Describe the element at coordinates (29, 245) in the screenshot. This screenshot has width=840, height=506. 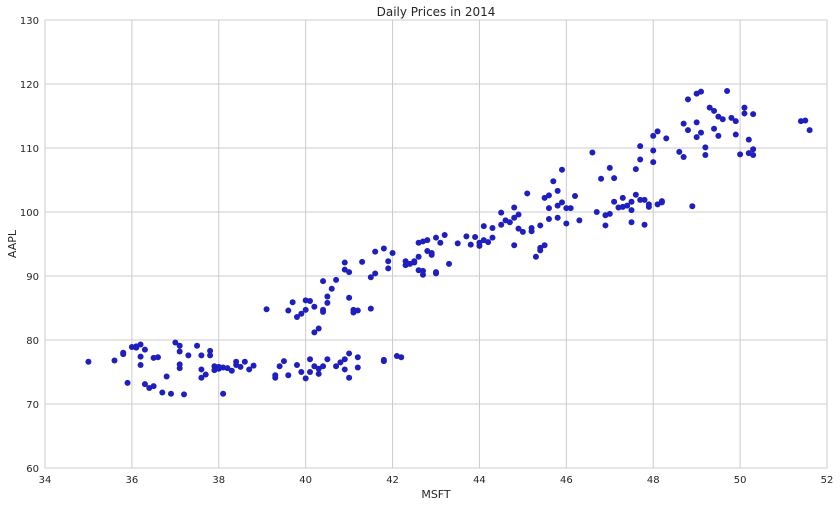
I see `y-tick-labels: 60 70 80 90 100 110 120 130` at that location.